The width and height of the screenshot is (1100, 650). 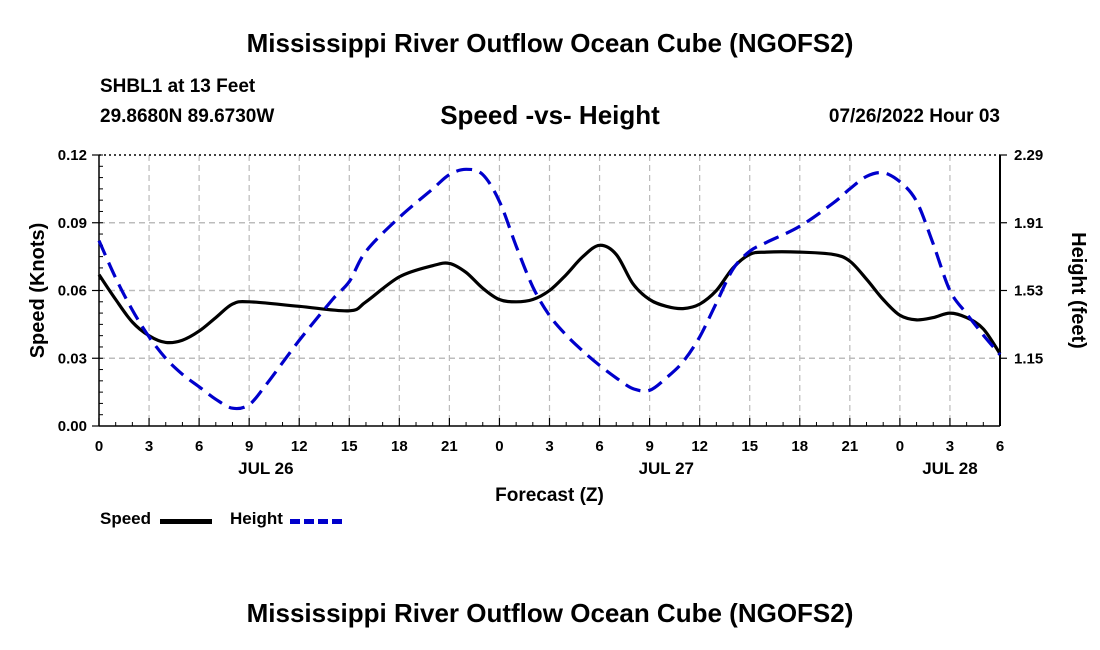 I want to click on series-line-speed, so click(x=549, y=299).